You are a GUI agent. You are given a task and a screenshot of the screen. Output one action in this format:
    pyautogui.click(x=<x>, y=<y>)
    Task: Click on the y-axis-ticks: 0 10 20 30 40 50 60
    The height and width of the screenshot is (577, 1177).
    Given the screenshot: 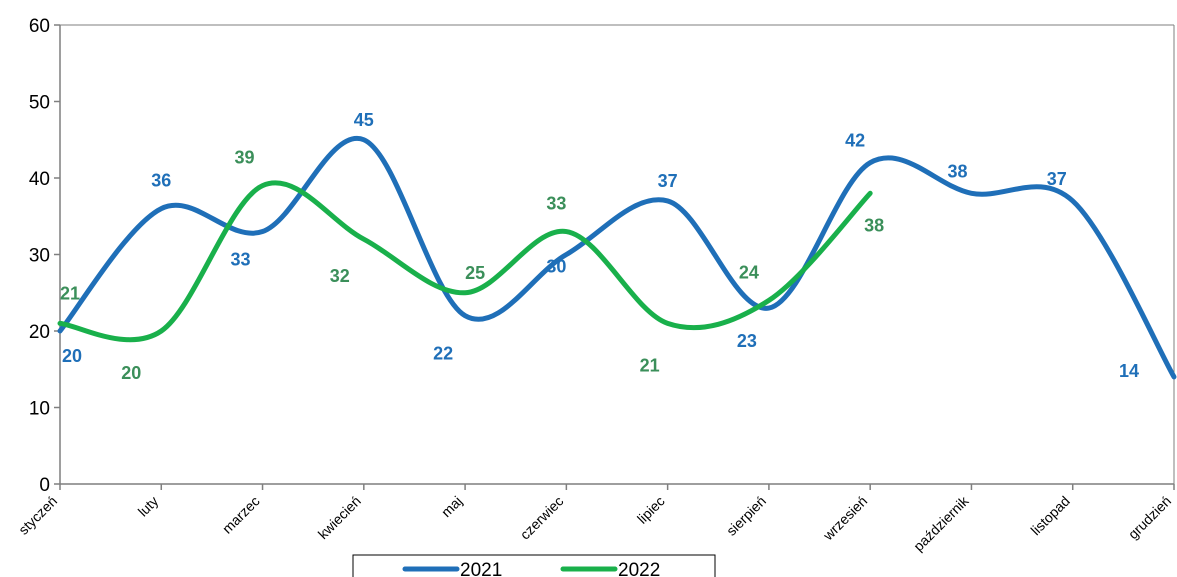 What is the action you would take?
    pyautogui.click(x=44, y=256)
    